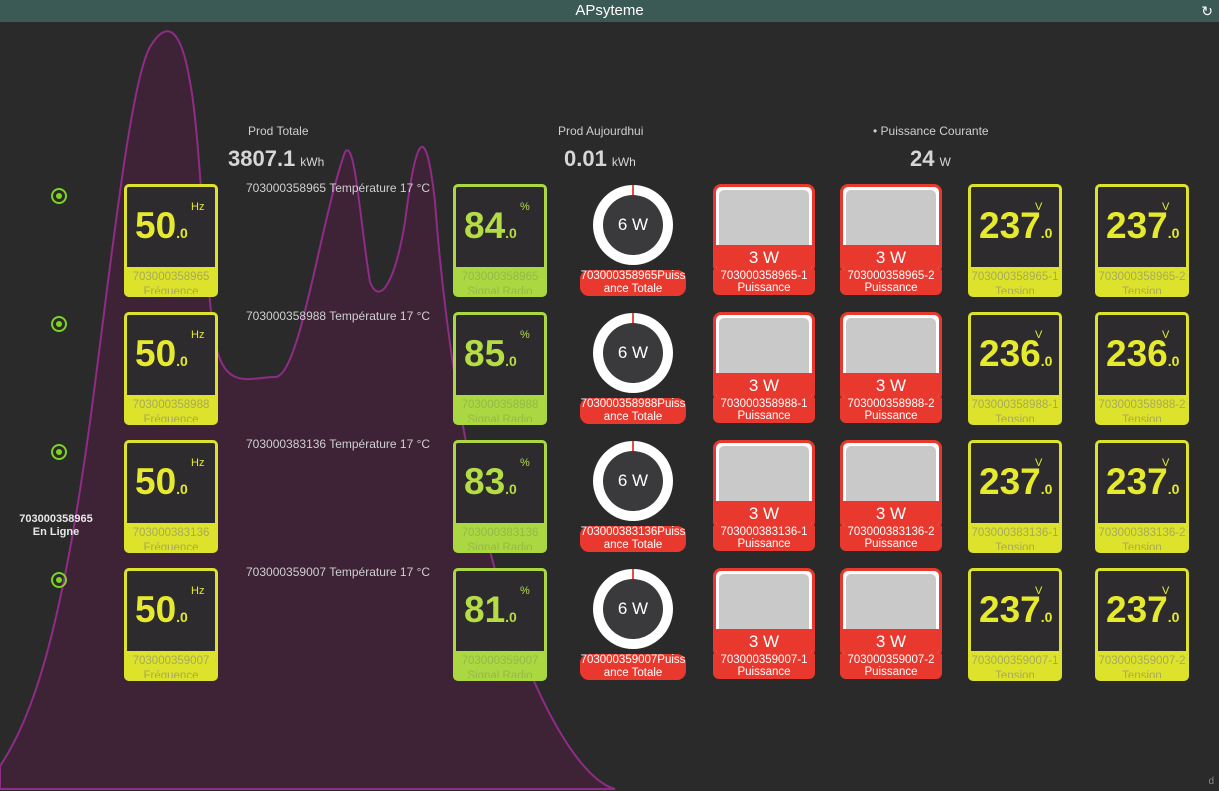  I want to click on frequency-tile-caption: 703000359007 Fréquence, so click(171, 666).